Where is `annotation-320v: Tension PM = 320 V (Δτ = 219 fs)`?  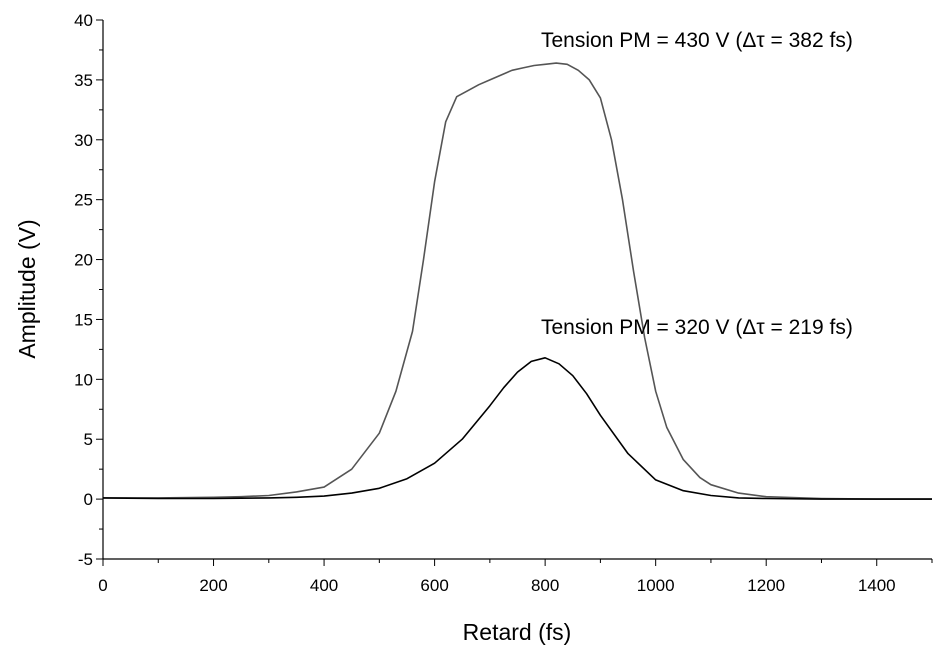
annotation-320v: Tension PM = 320 V (Δτ = 219 fs) is located at coordinates (697, 327).